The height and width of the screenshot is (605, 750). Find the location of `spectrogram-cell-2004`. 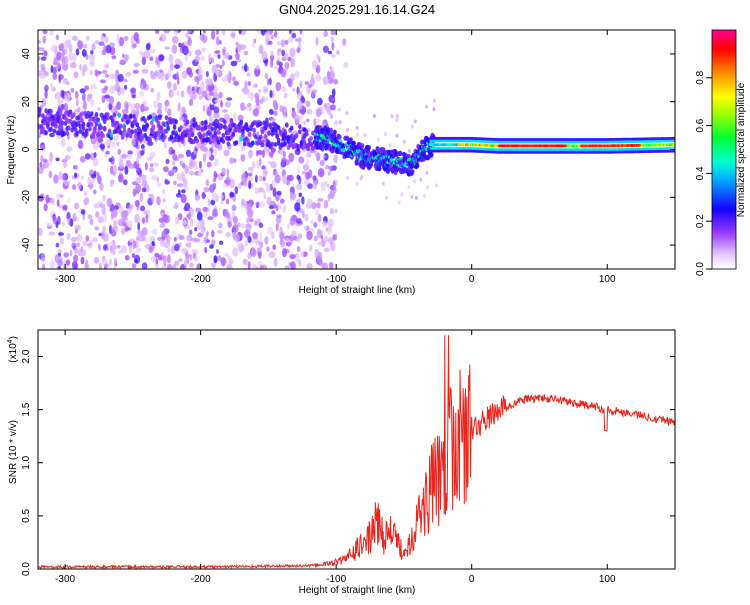

spectrogram-cell-2004 is located at coordinates (278, 128).